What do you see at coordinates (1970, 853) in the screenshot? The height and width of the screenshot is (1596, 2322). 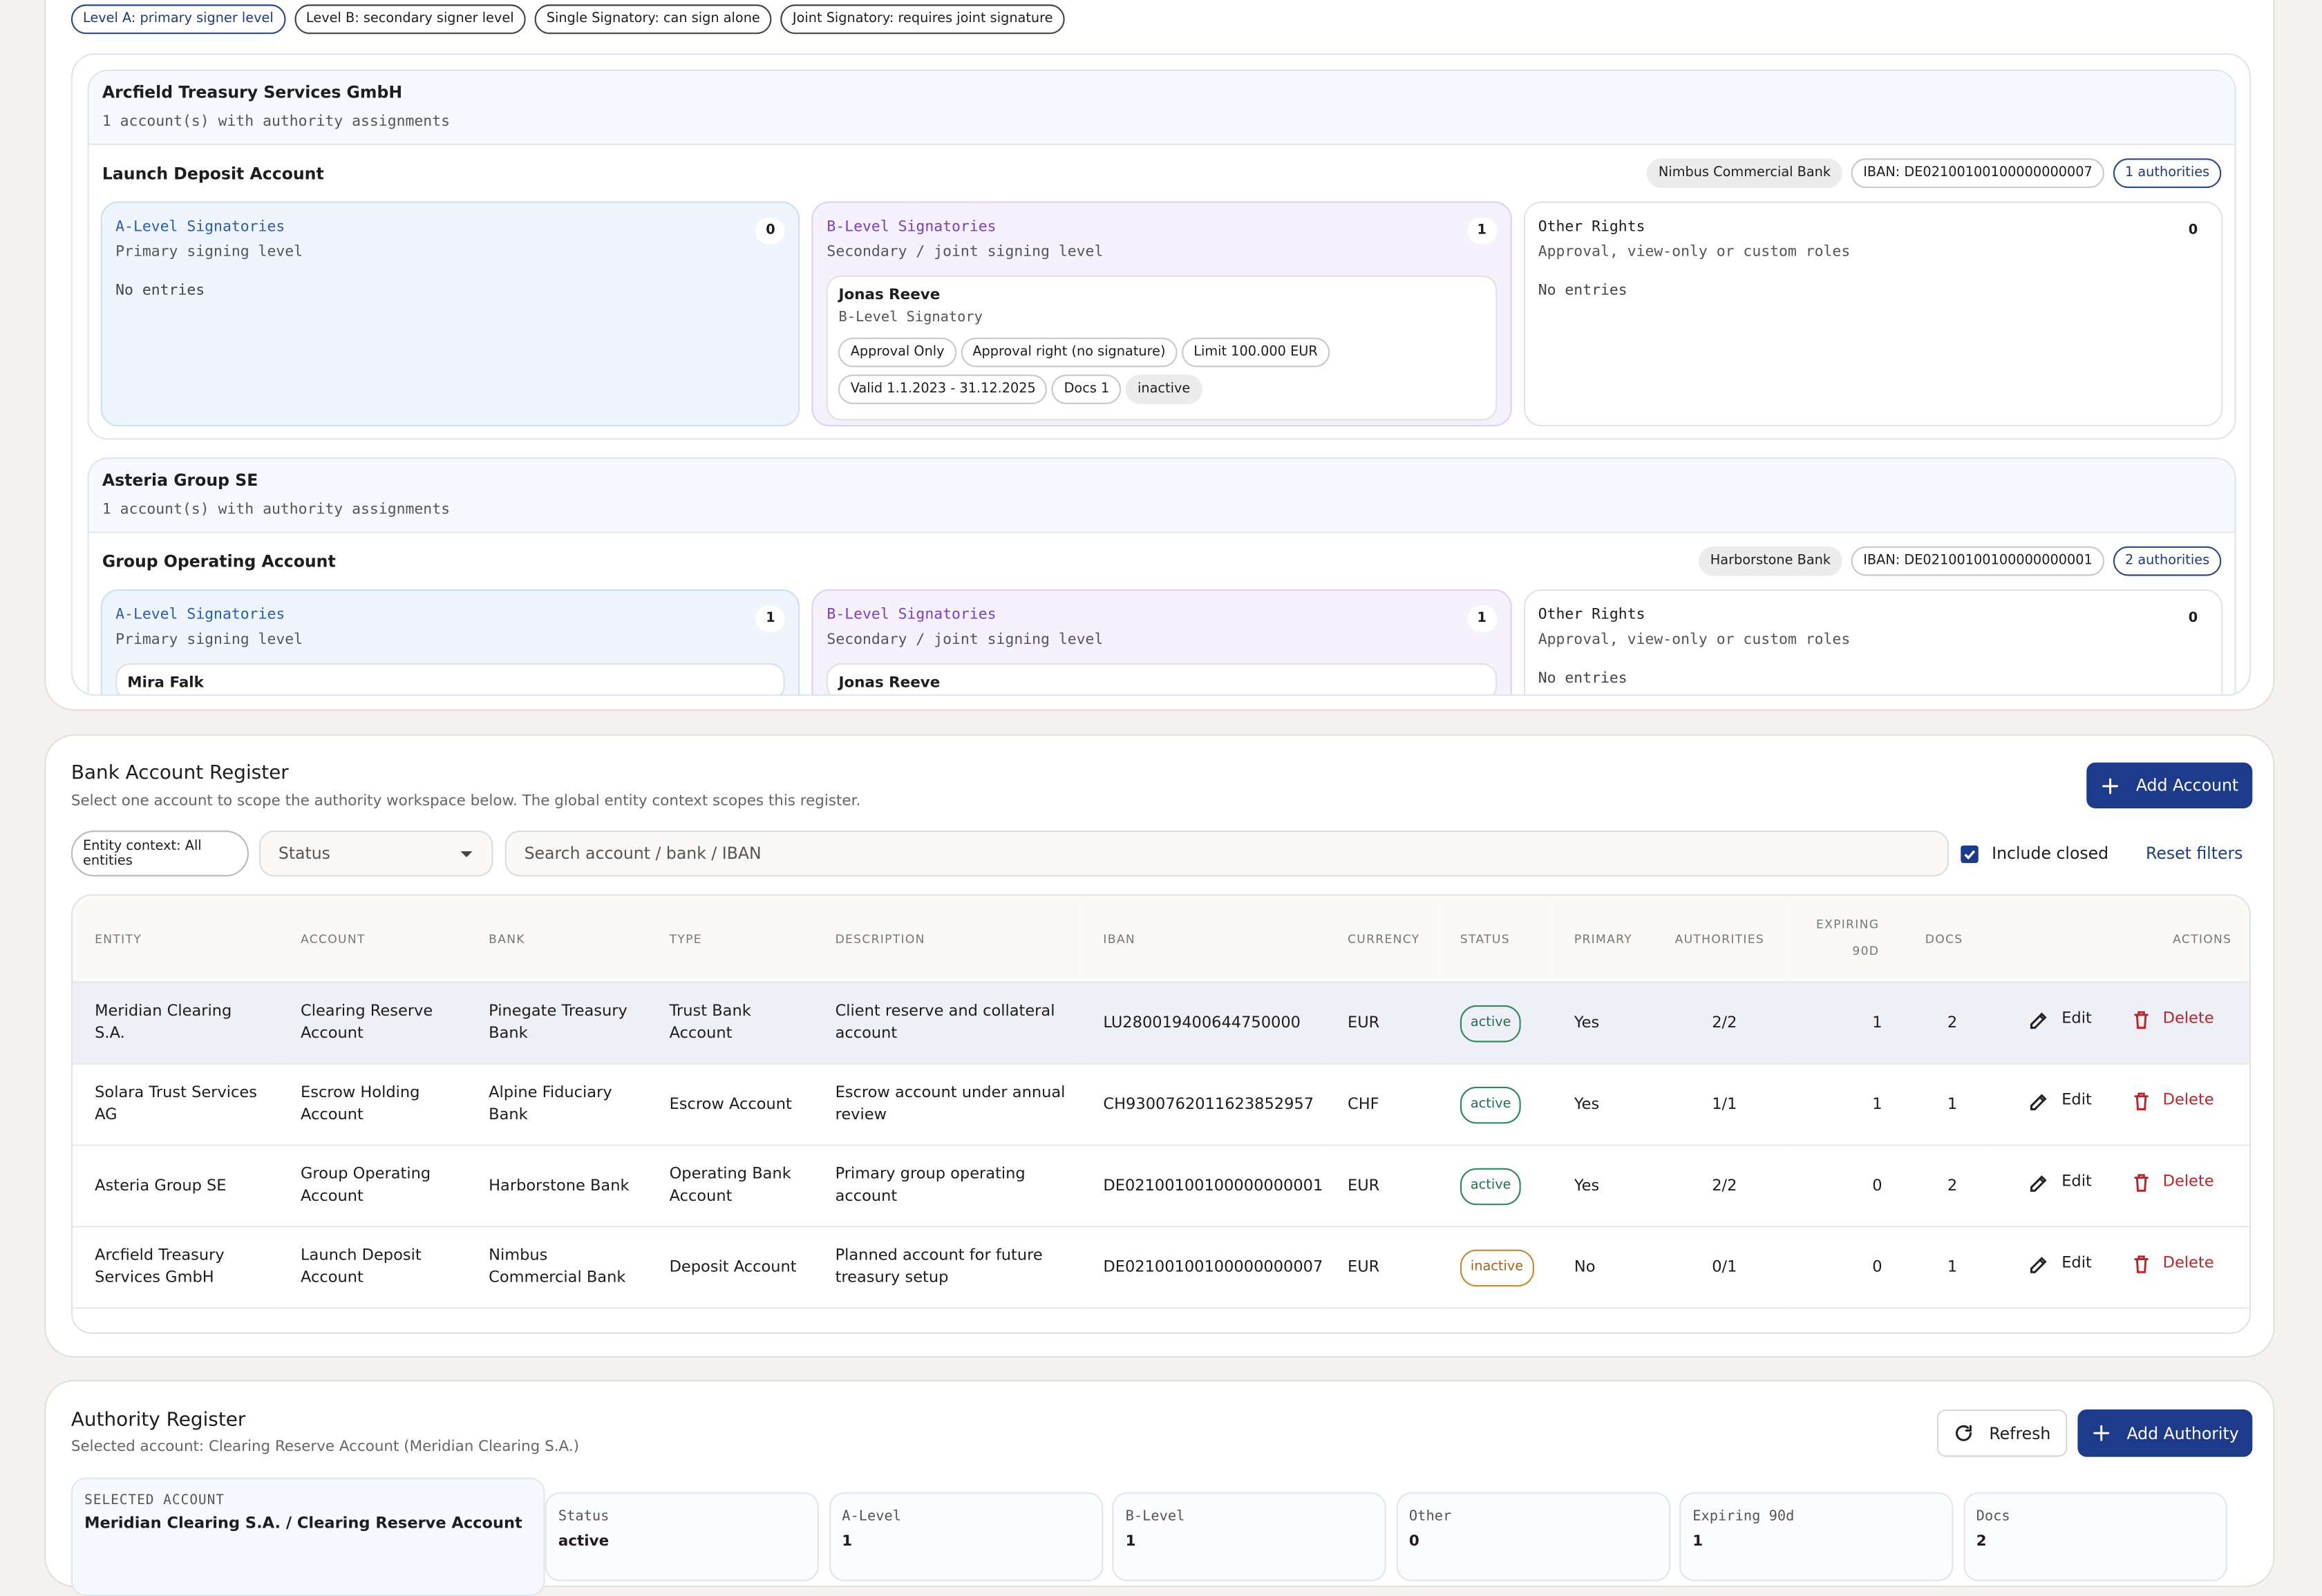 I see `checkbox` at bounding box center [1970, 853].